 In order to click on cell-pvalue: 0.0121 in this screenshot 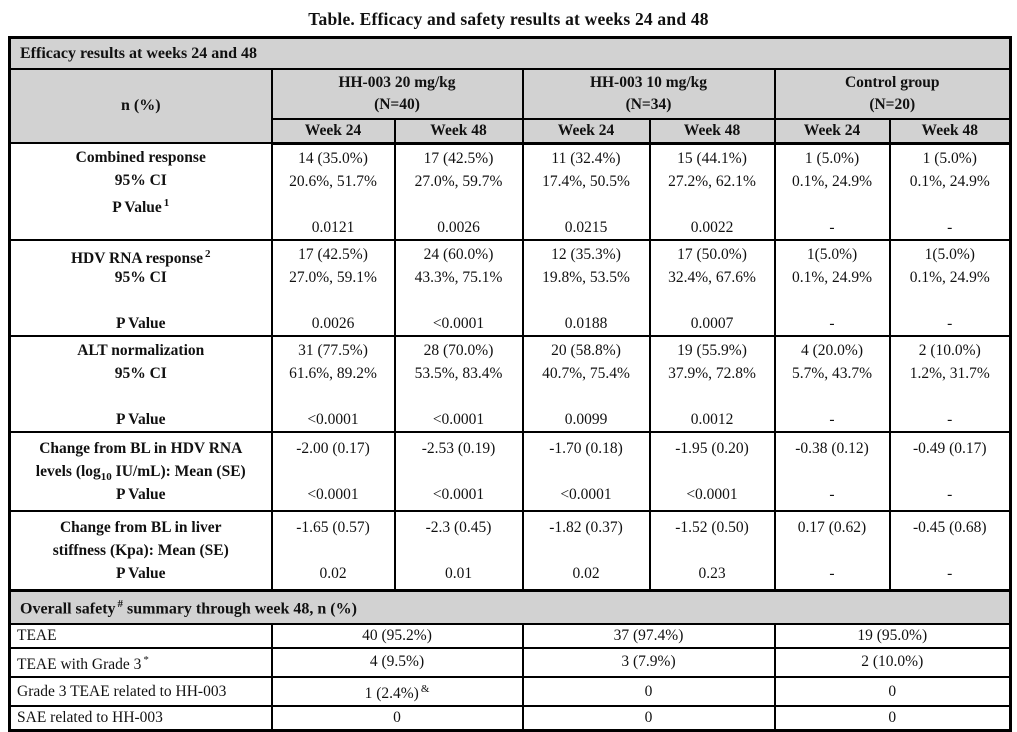, I will do `click(333, 227)`.